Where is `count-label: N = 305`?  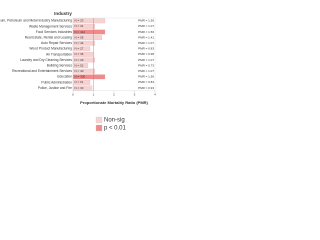 count-label: N = 305 is located at coordinates (80, 77).